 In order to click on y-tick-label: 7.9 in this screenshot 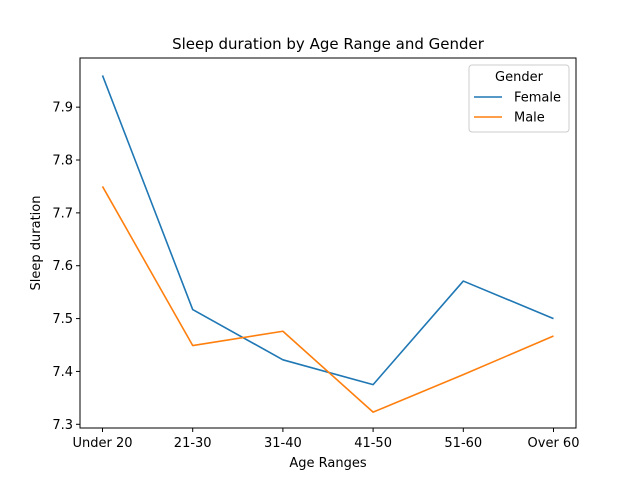, I will do `click(62, 108)`.